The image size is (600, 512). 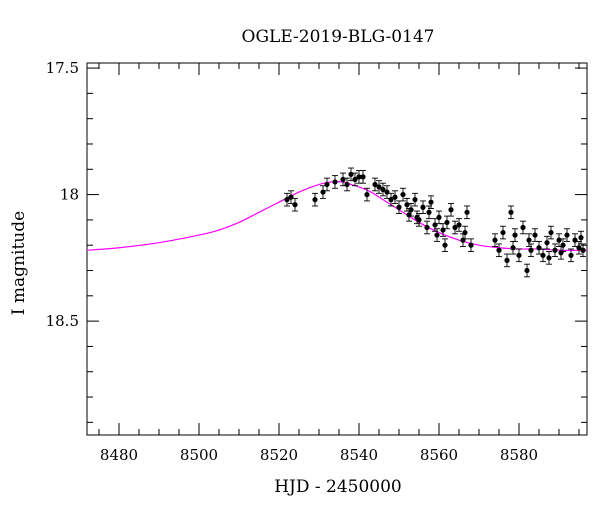 What do you see at coordinates (62, 68) in the screenshot?
I see `y-tick-label: 17.5` at bounding box center [62, 68].